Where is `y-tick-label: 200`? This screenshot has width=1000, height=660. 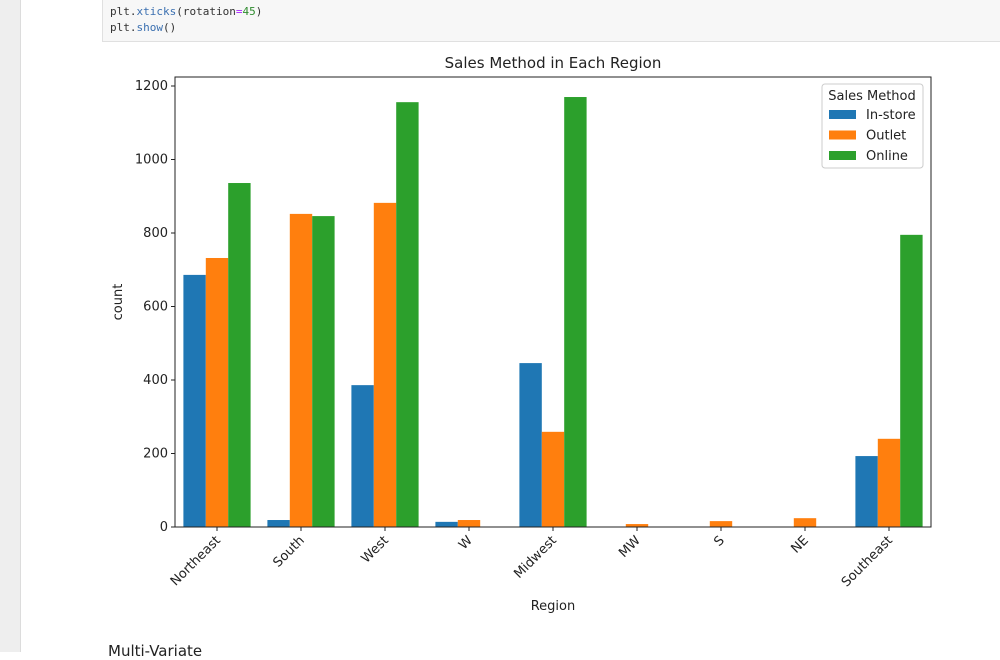 y-tick-label: 200 is located at coordinates (155, 454).